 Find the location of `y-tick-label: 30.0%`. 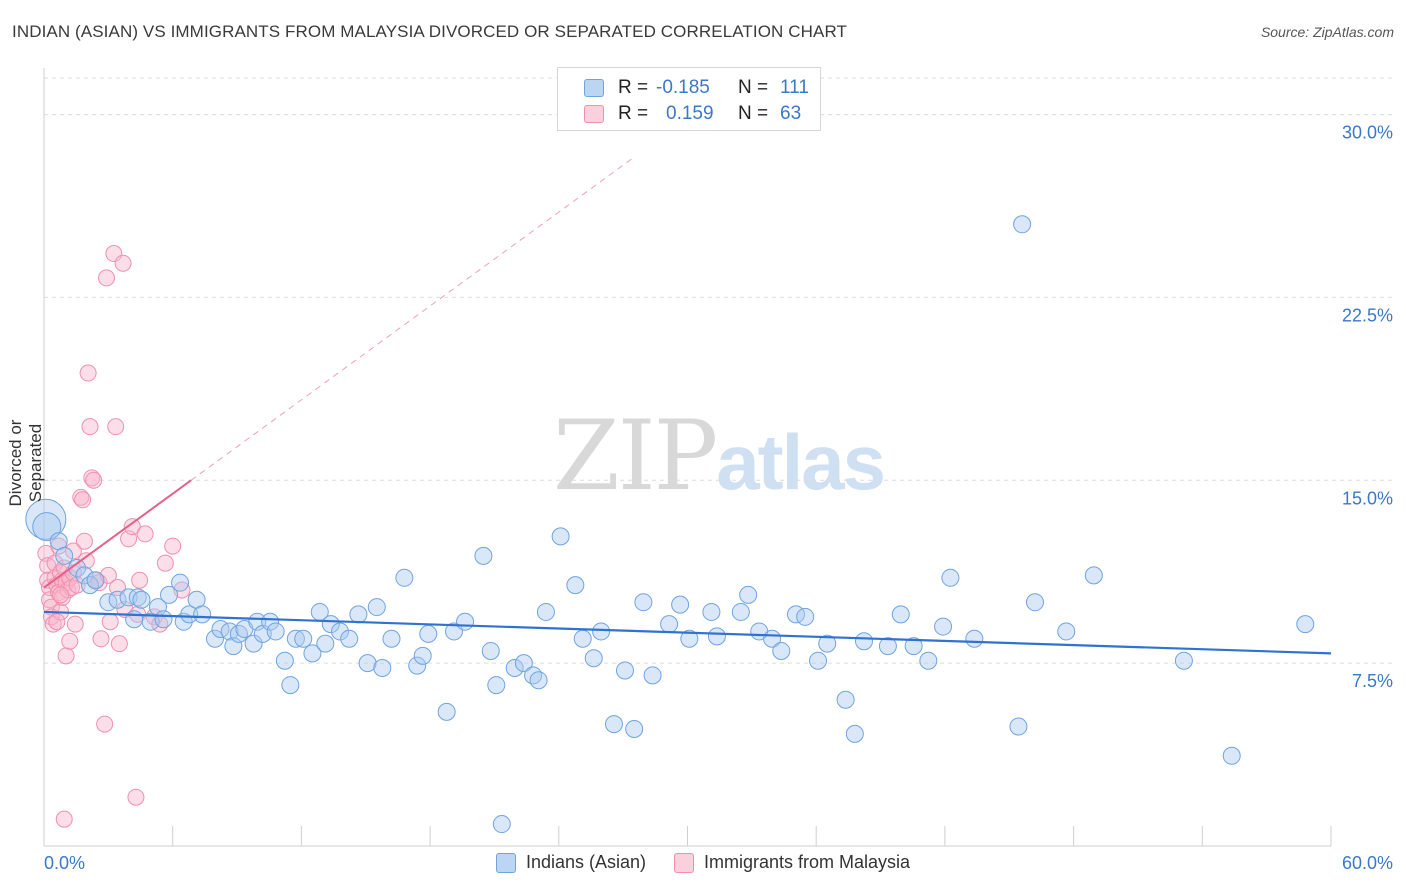

y-tick-label: 30.0% is located at coordinates (1367, 133).